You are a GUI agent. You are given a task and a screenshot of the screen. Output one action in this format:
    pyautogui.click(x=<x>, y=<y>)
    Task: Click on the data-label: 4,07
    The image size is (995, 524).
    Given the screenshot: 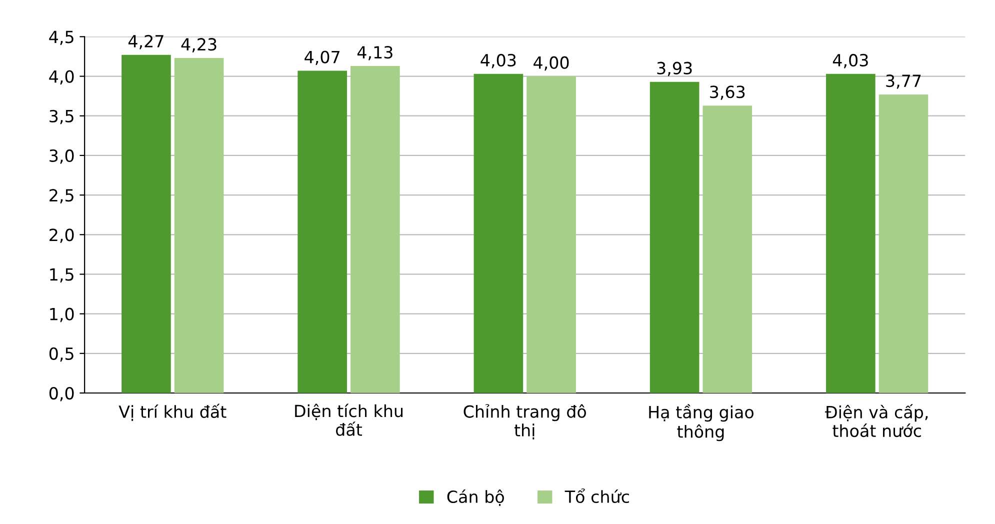 What is the action you would take?
    pyautogui.click(x=322, y=58)
    